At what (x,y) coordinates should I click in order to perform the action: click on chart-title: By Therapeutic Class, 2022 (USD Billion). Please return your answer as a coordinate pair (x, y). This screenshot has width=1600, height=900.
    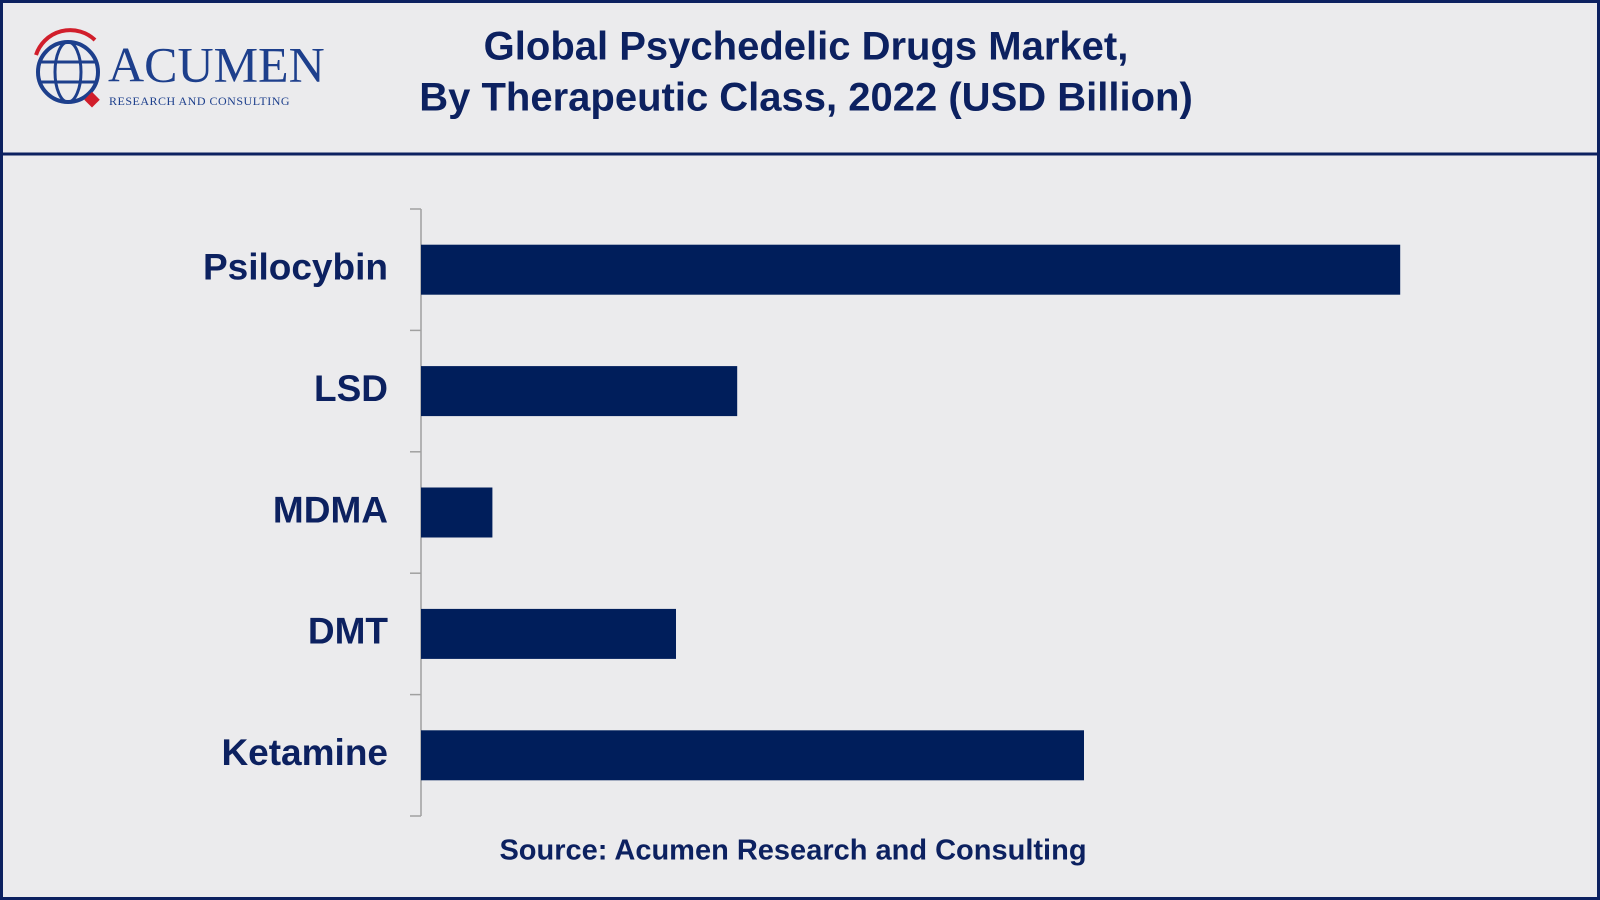
    Looking at the image, I should click on (806, 98).